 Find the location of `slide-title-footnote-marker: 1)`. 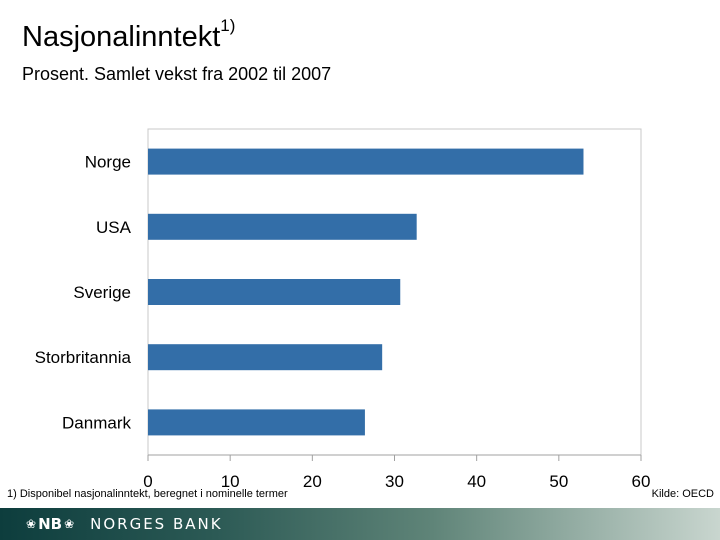

slide-title-footnote-marker: 1) is located at coordinates (228, 26).